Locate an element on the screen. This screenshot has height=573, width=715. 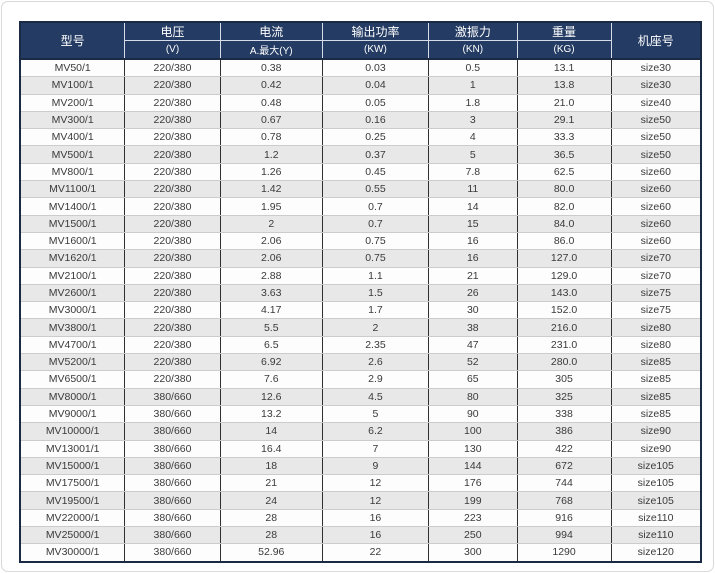
cell-model: MV8000/1 is located at coordinates (72, 396).